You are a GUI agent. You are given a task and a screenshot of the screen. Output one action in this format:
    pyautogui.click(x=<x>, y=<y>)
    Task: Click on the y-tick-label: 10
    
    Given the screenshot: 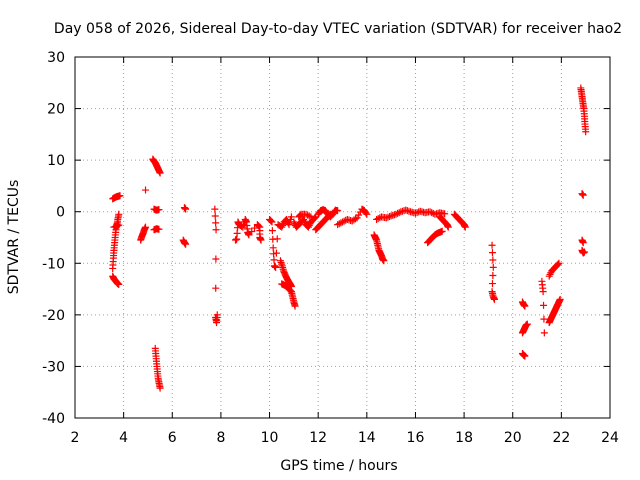 What is the action you would take?
    pyautogui.click(x=56, y=161)
    